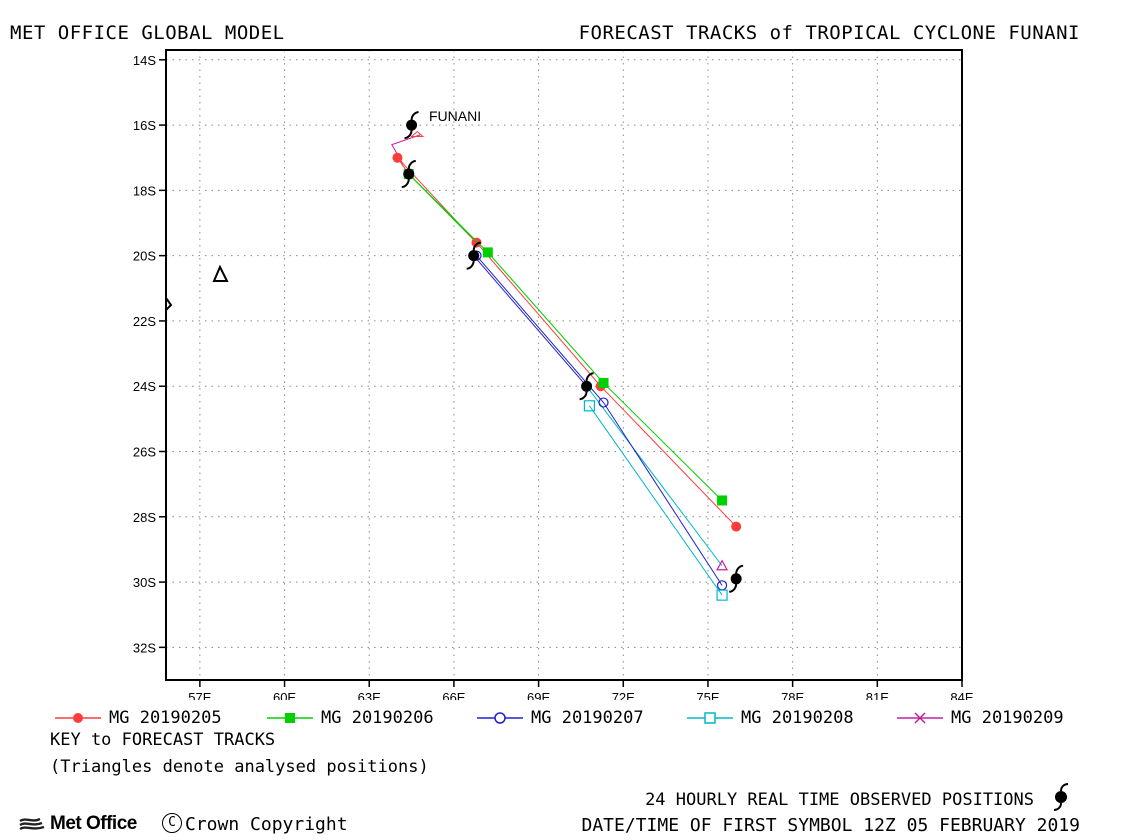 The width and height of the screenshot is (1130, 840). I want to click on x-tick-label: 72E, so click(623, 695).